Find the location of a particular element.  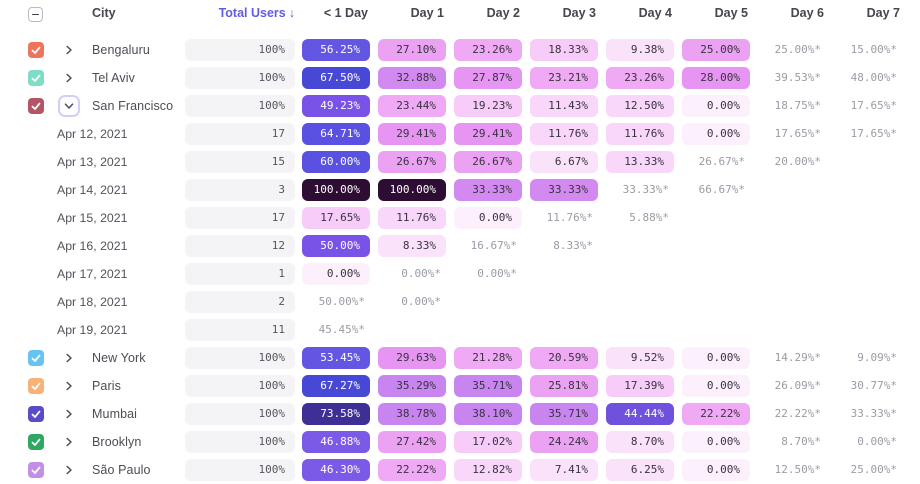

retention-day-2-cell: 21.28% is located at coordinates (492, 358).